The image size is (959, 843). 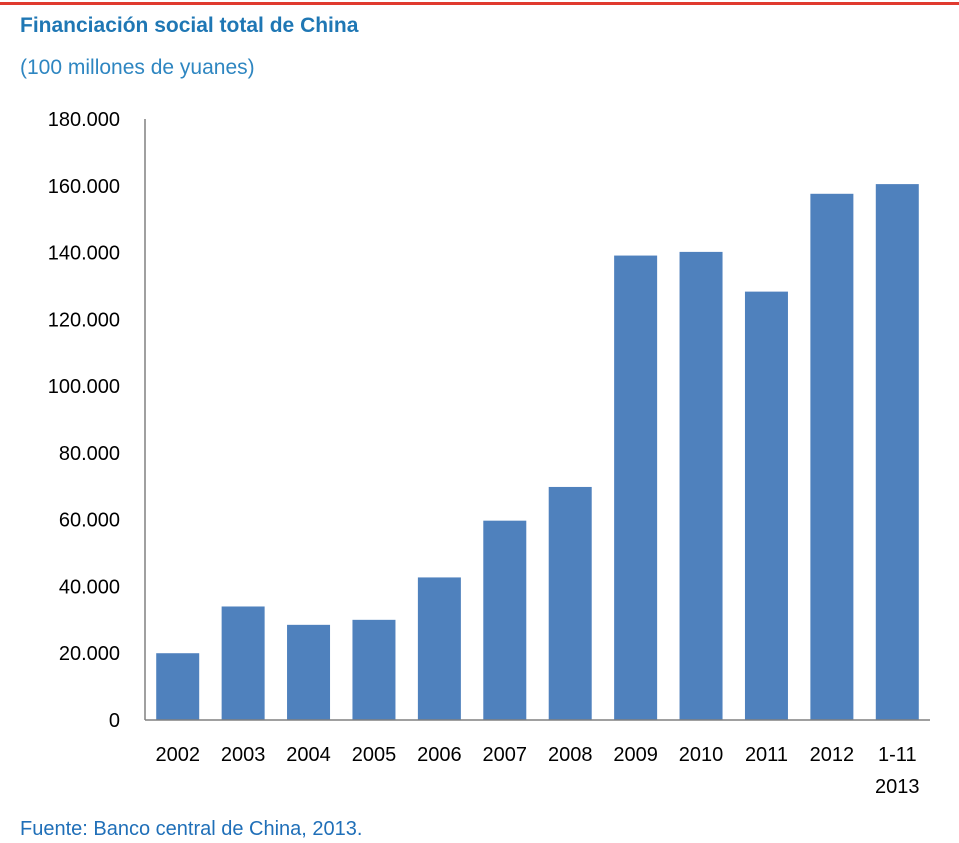 What do you see at coordinates (89, 521) in the screenshot?
I see `y-tick-label: 60.000` at bounding box center [89, 521].